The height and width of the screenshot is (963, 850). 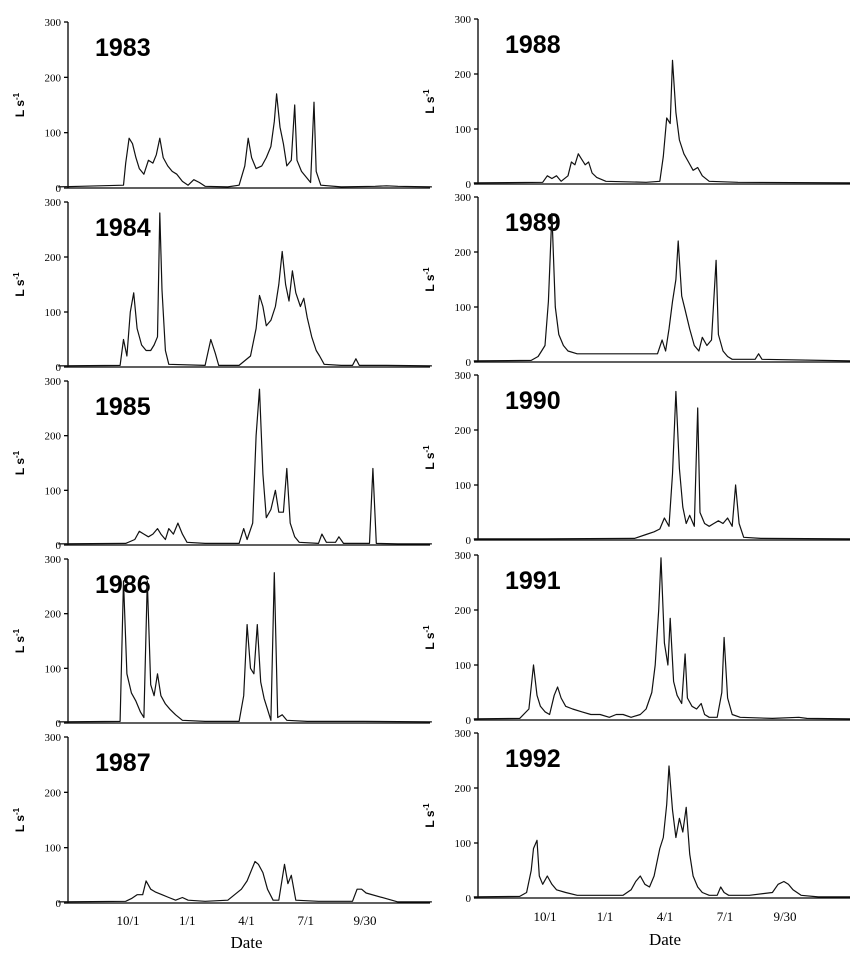 I want to click on panel-1992-series-line, so click(x=661, y=831).